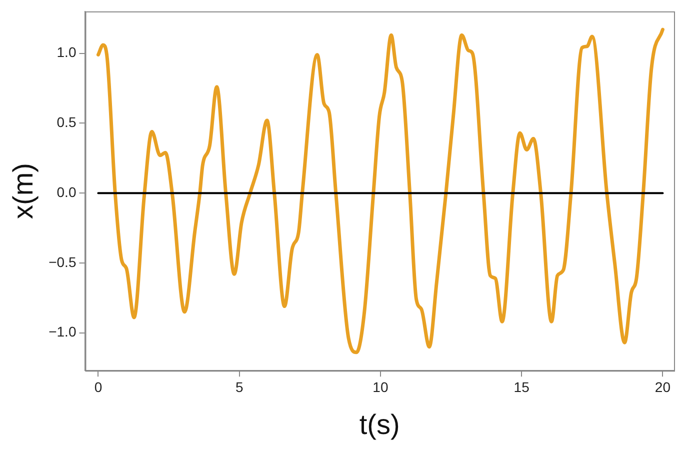 The width and height of the screenshot is (684, 451). What do you see at coordinates (66, 192) in the screenshot?
I see `y-tick-label: 0.0` at bounding box center [66, 192].